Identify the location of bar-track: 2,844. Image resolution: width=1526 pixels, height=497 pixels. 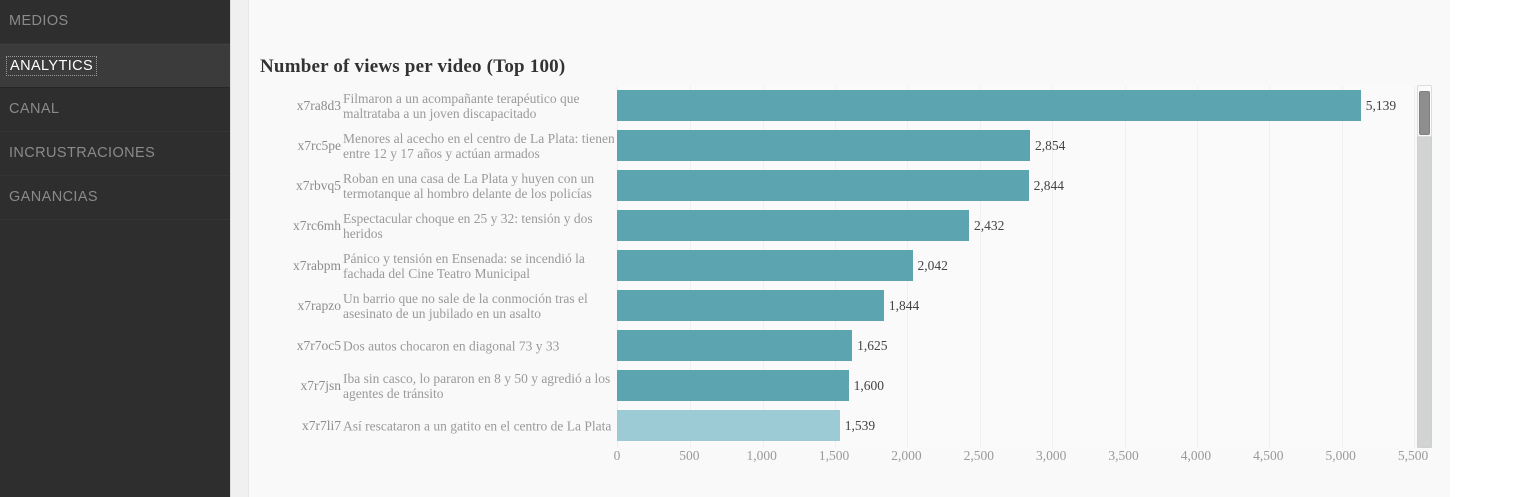
(1034, 186).